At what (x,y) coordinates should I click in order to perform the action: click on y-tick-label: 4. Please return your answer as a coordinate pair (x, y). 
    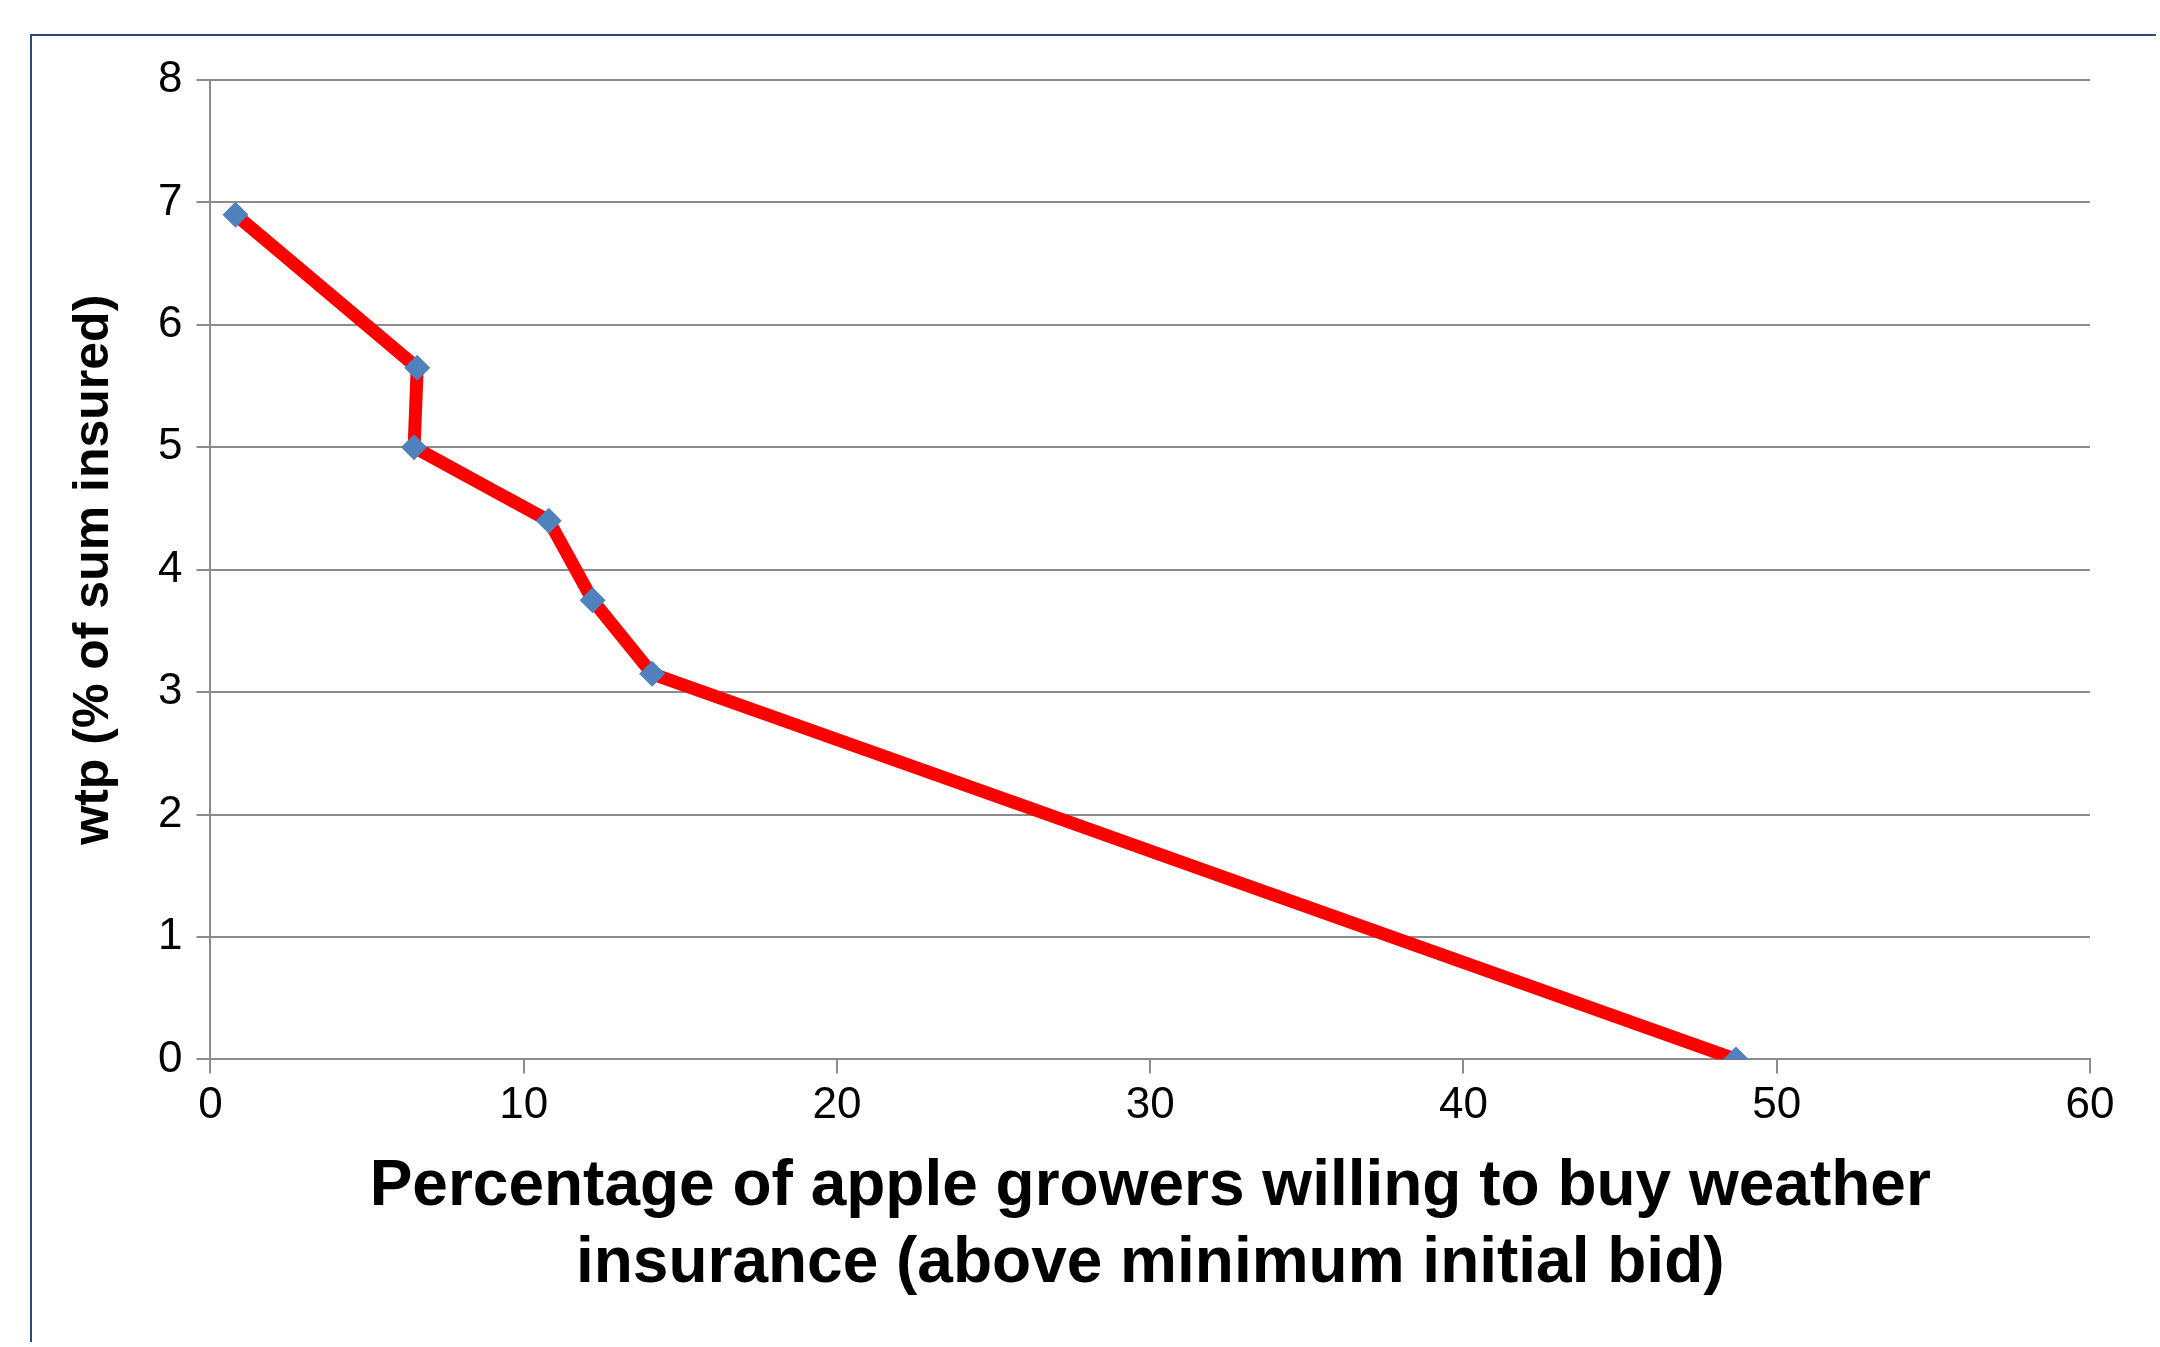
    Looking at the image, I should click on (170, 566).